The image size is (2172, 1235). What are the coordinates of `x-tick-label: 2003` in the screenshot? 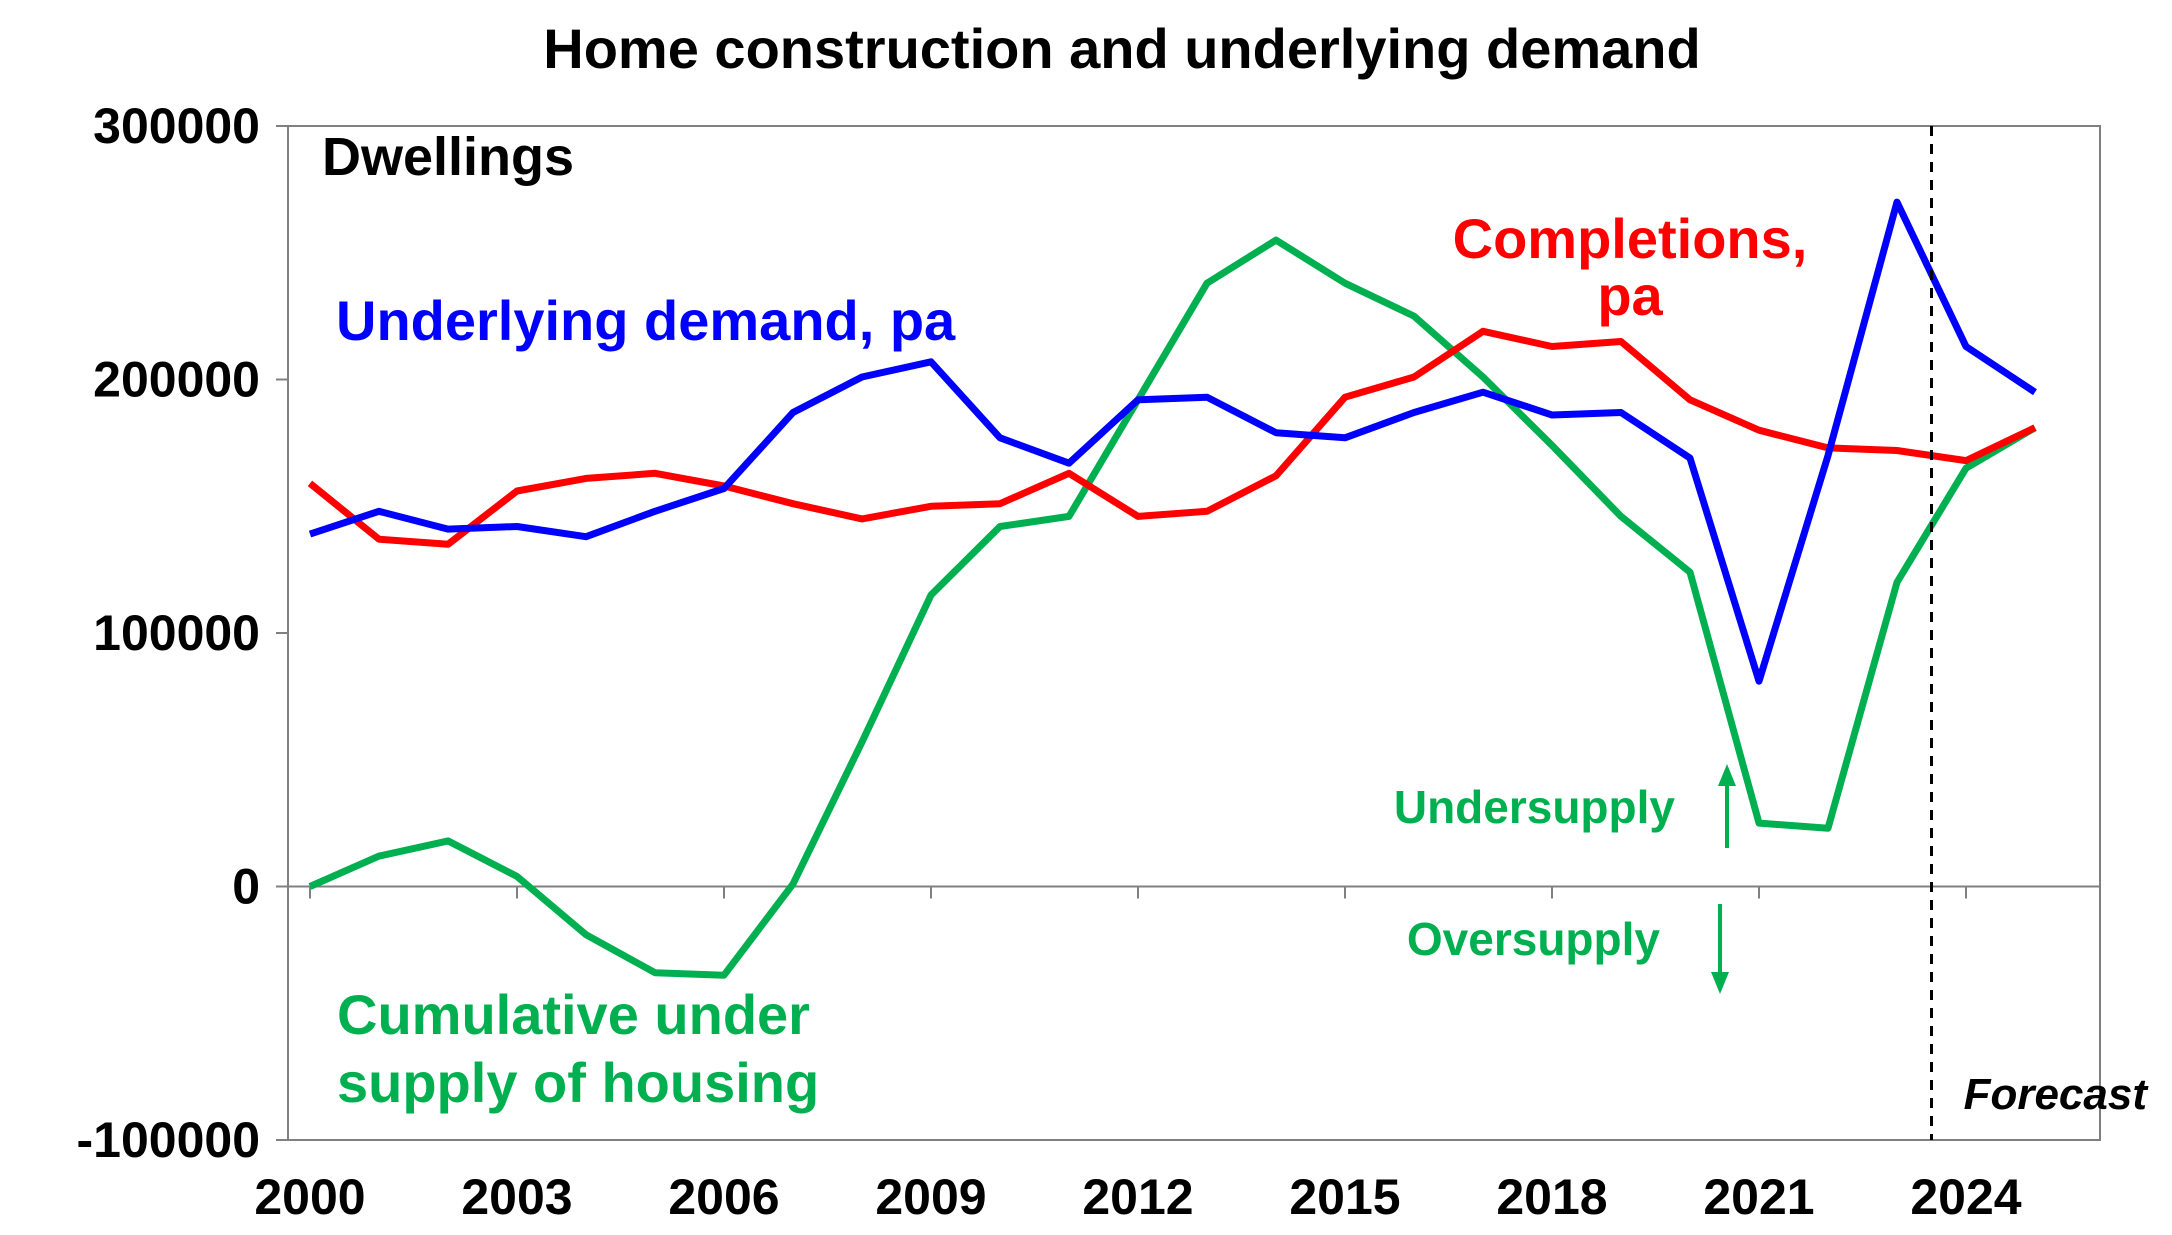 It's located at (516, 1197).